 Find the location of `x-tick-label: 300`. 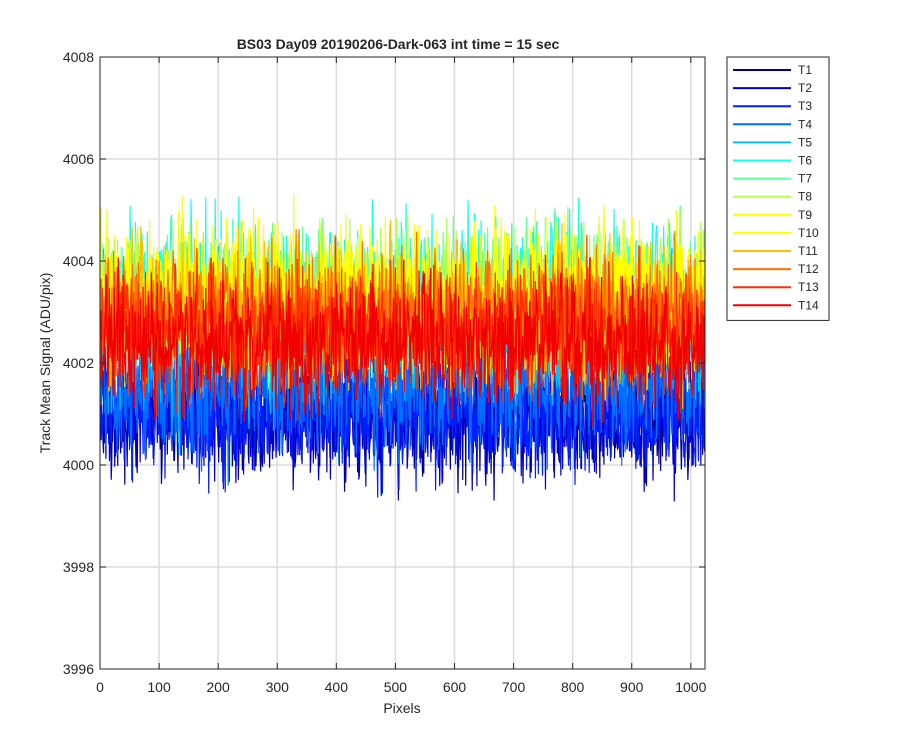

x-tick-label: 300 is located at coordinates (278, 687).